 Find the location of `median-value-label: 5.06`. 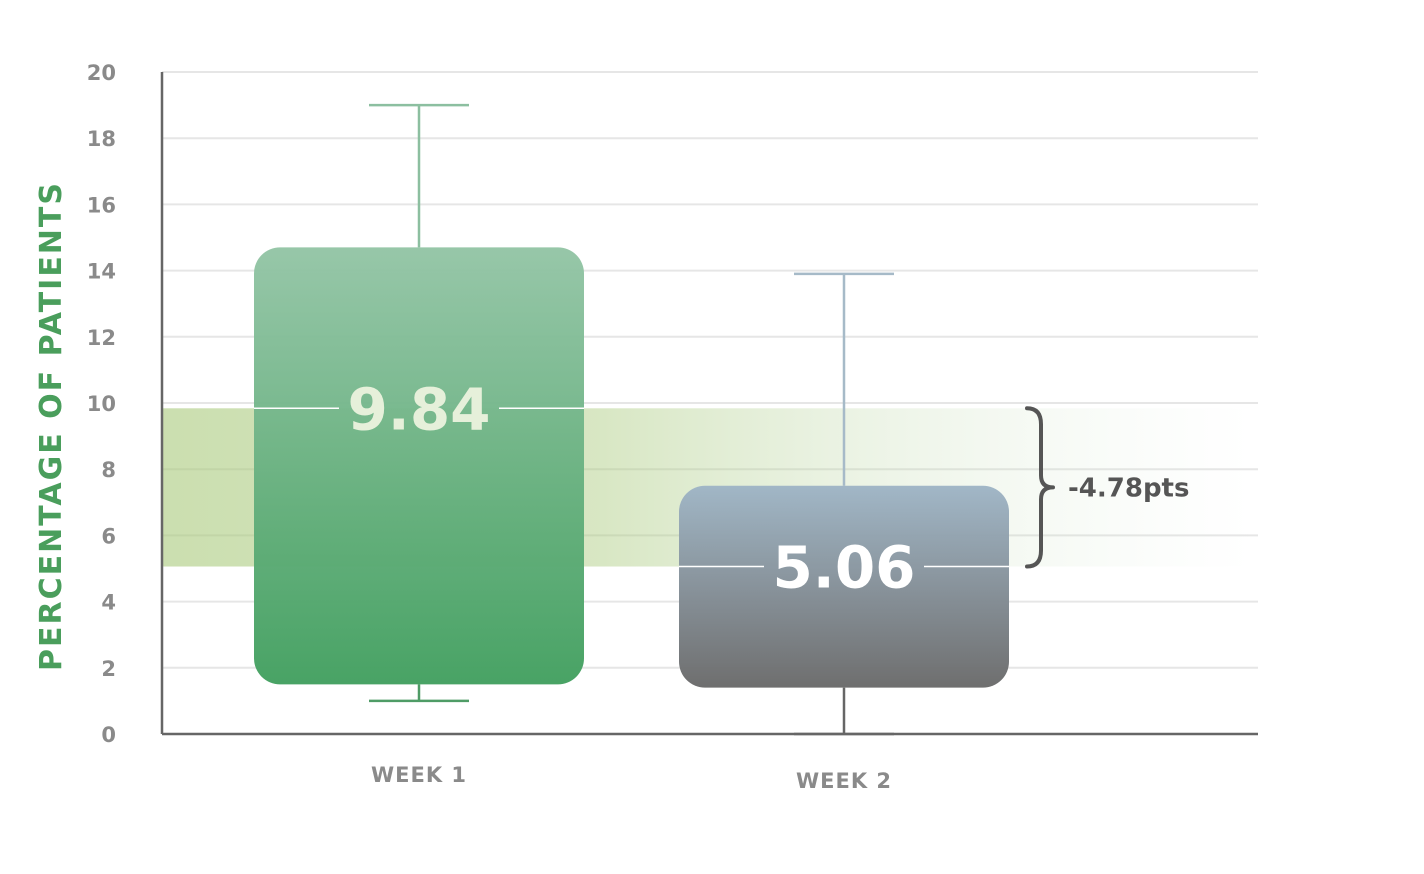

median-value-label: 5.06 is located at coordinates (843, 568).